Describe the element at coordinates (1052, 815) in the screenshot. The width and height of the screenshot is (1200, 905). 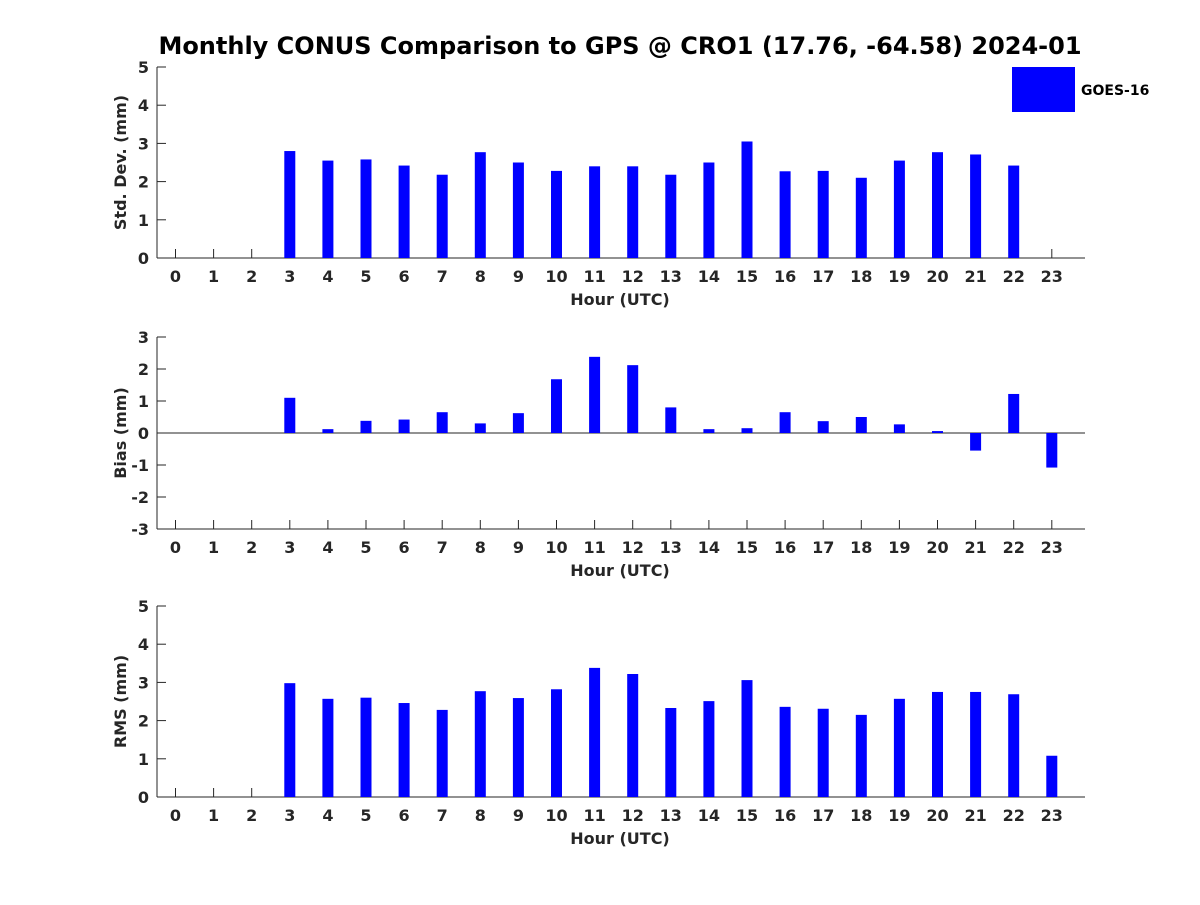
I see `x-tick-label: 23` at that location.